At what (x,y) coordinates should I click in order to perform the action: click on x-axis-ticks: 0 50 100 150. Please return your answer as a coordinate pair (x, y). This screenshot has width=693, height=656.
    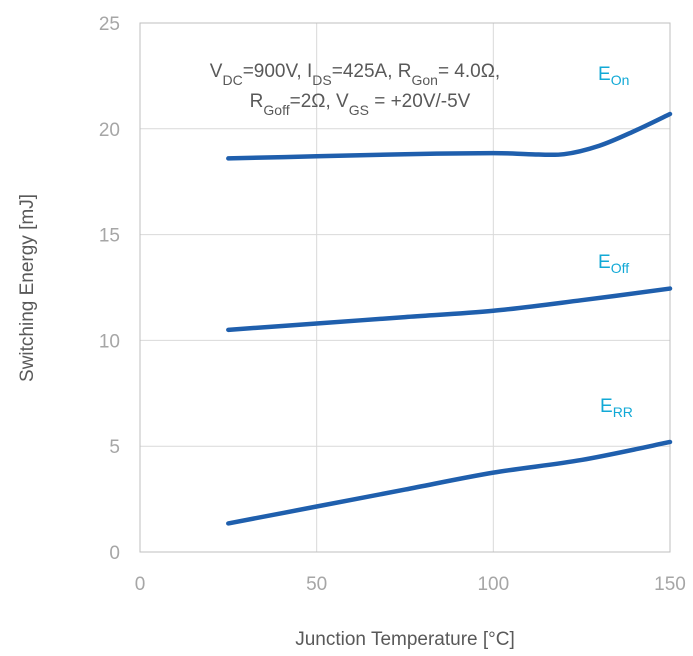
    Looking at the image, I should click on (410, 584).